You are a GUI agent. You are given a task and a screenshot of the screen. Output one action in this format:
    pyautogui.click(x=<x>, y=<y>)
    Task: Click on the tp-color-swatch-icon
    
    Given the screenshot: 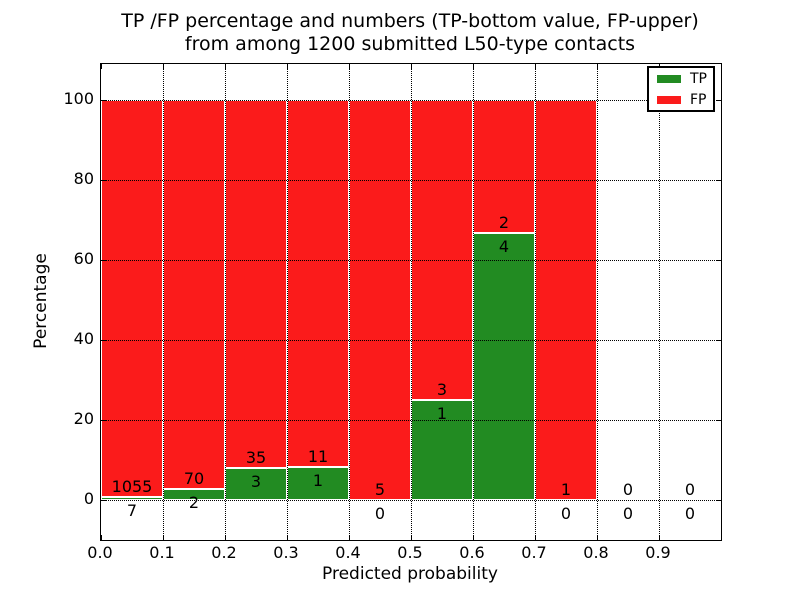 What is the action you would take?
    pyautogui.click(x=669, y=78)
    